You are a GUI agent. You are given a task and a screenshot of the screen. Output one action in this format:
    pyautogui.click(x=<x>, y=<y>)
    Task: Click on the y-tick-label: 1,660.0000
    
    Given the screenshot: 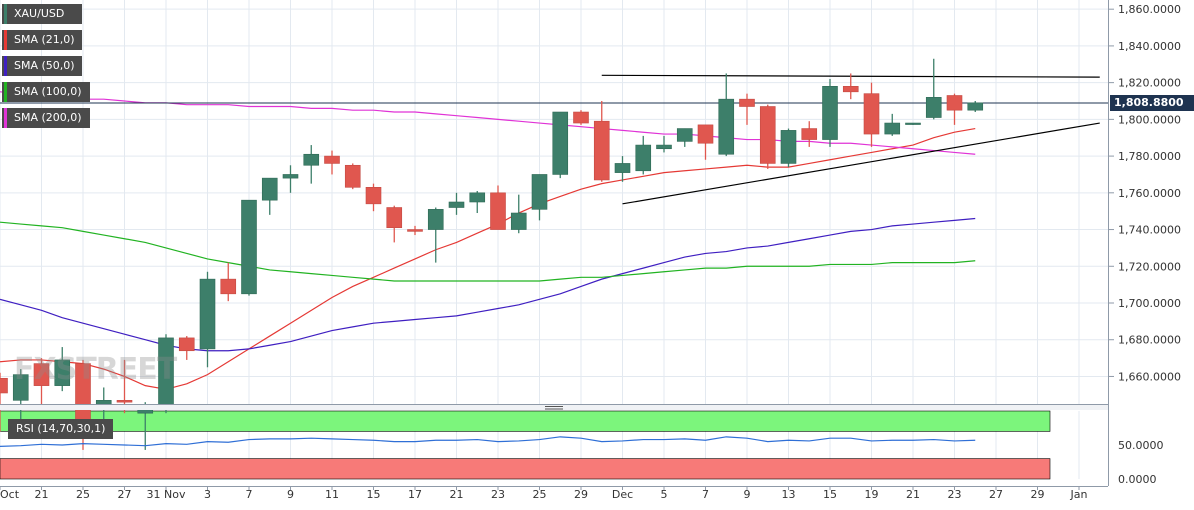 What is the action you would take?
    pyautogui.click(x=1149, y=376)
    